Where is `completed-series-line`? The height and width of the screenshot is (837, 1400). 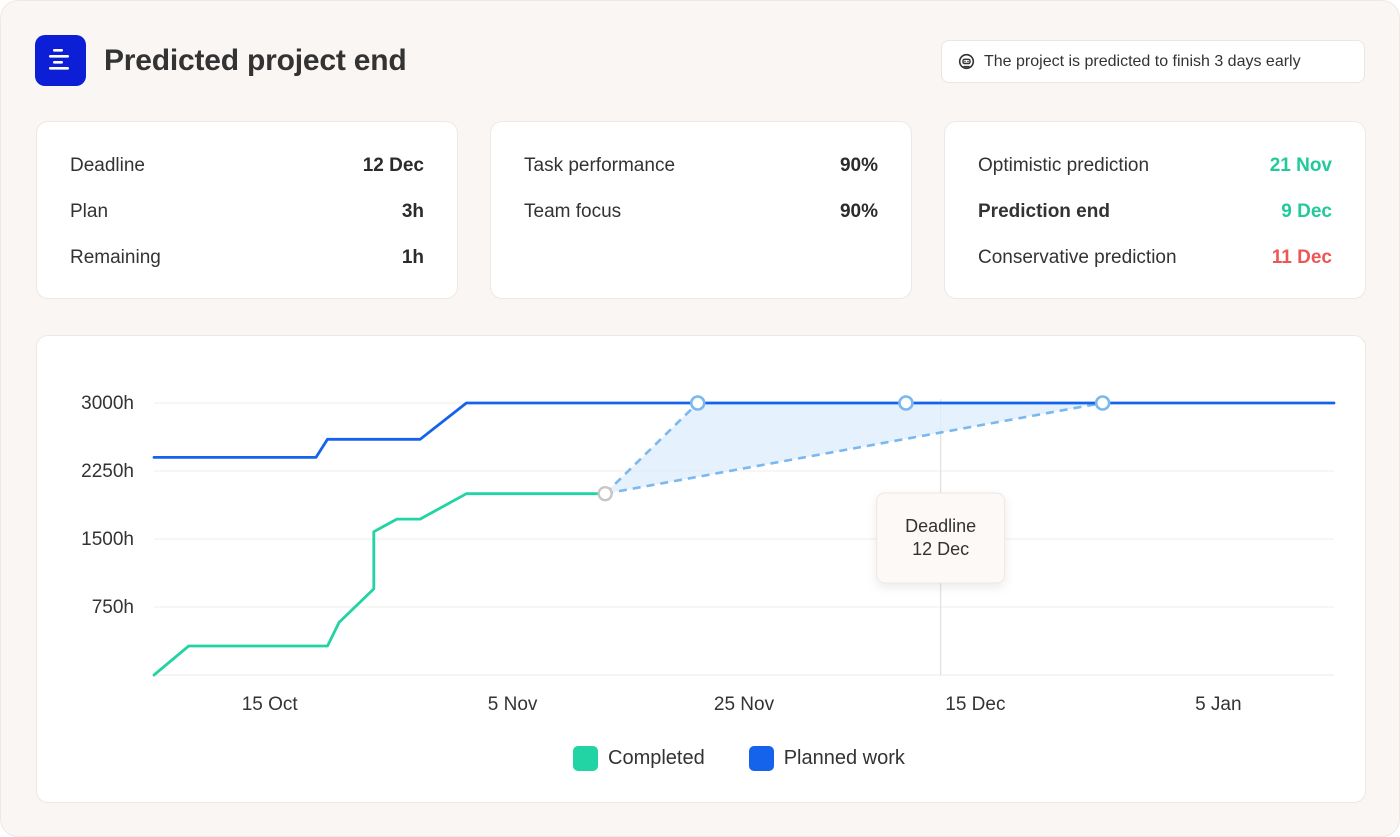 completed-series-line is located at coordinates (379, 584).